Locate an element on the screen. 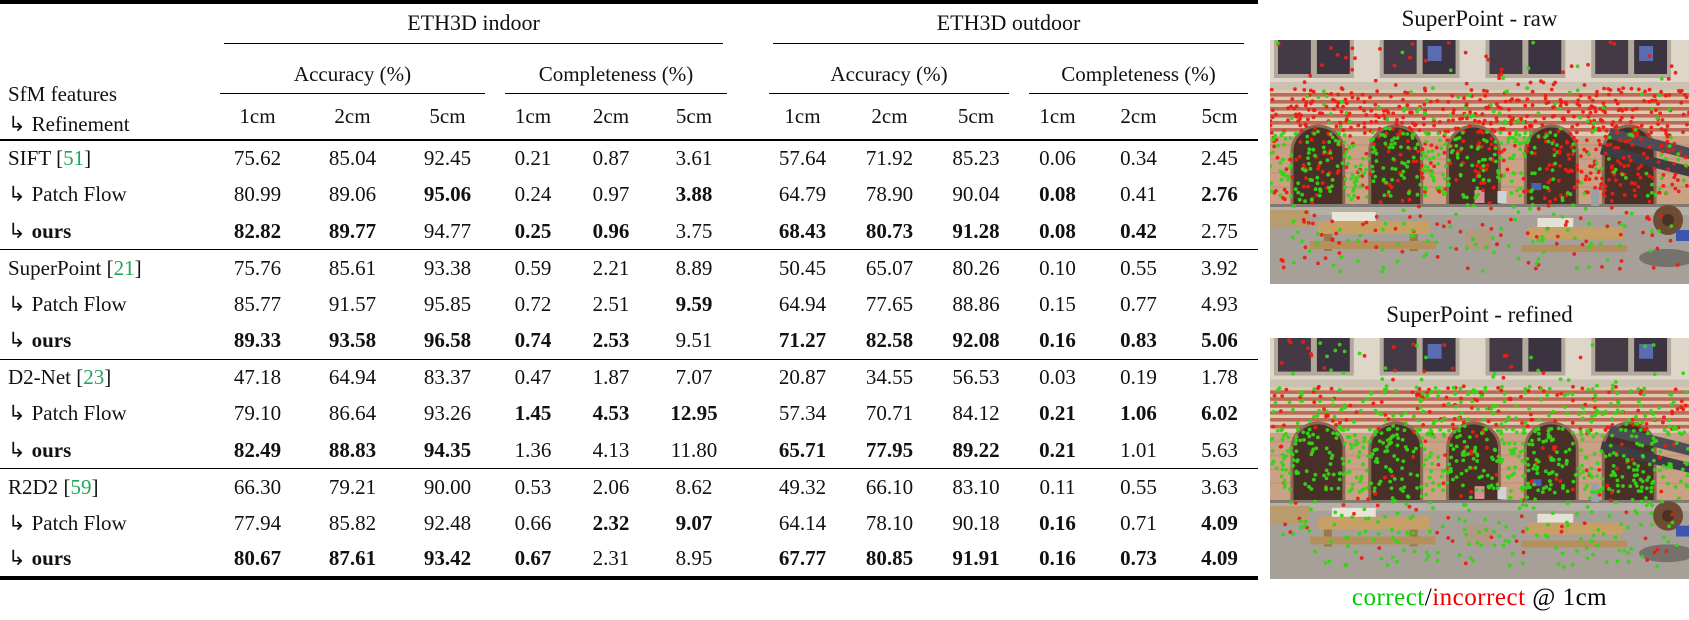  value-cell: 49.32 is located at coordinates (802, 486).